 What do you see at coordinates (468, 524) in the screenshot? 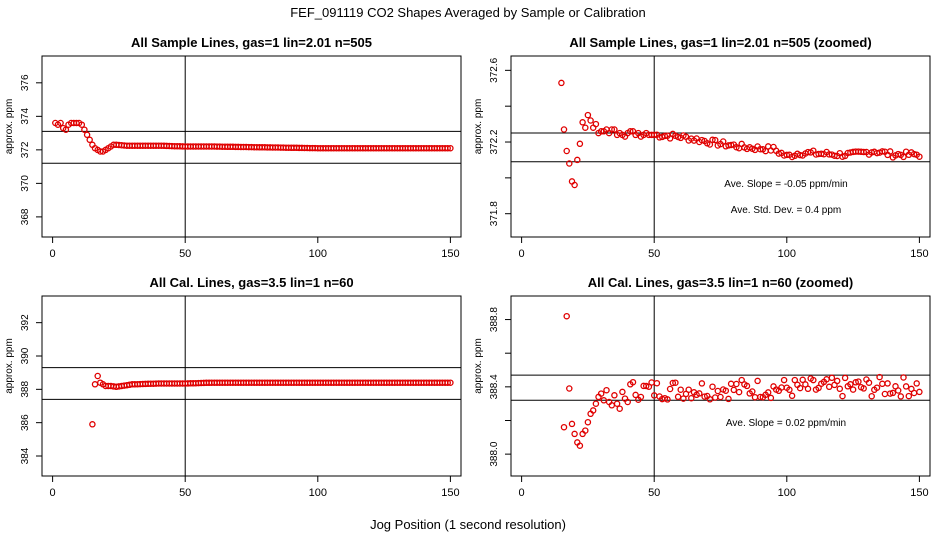
I see `x-axis-title: Jog Position (1 second resolution)` at bounding box center [468, 524].